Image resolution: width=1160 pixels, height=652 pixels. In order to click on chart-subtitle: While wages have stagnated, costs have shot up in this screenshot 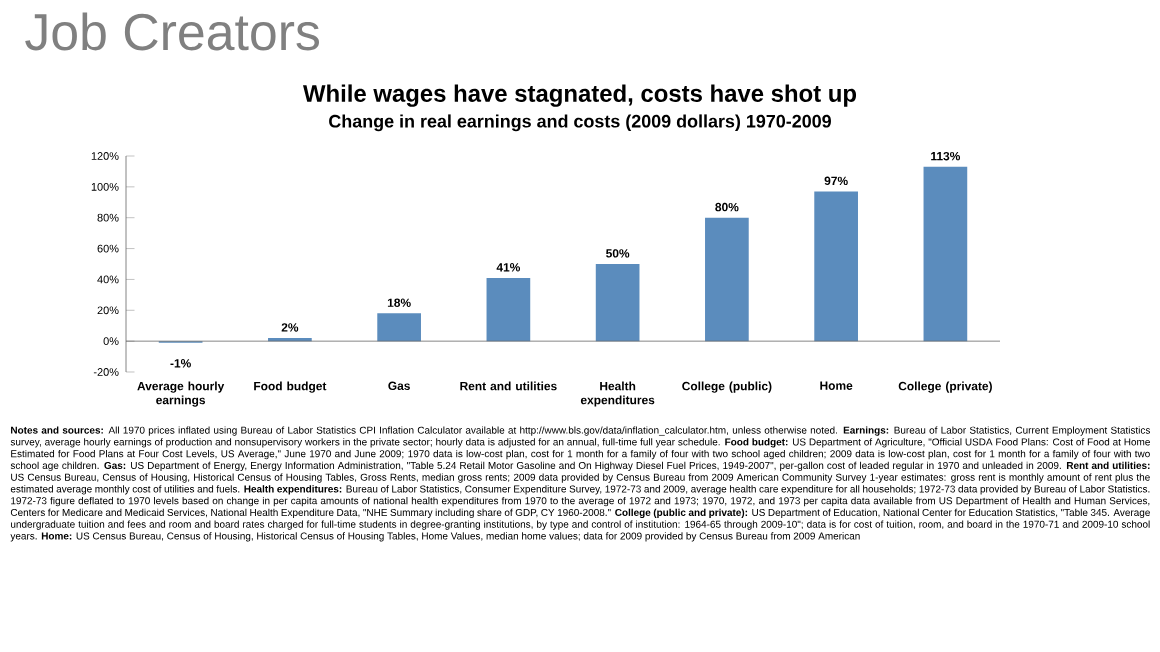, I will do `click(580, 95)`.